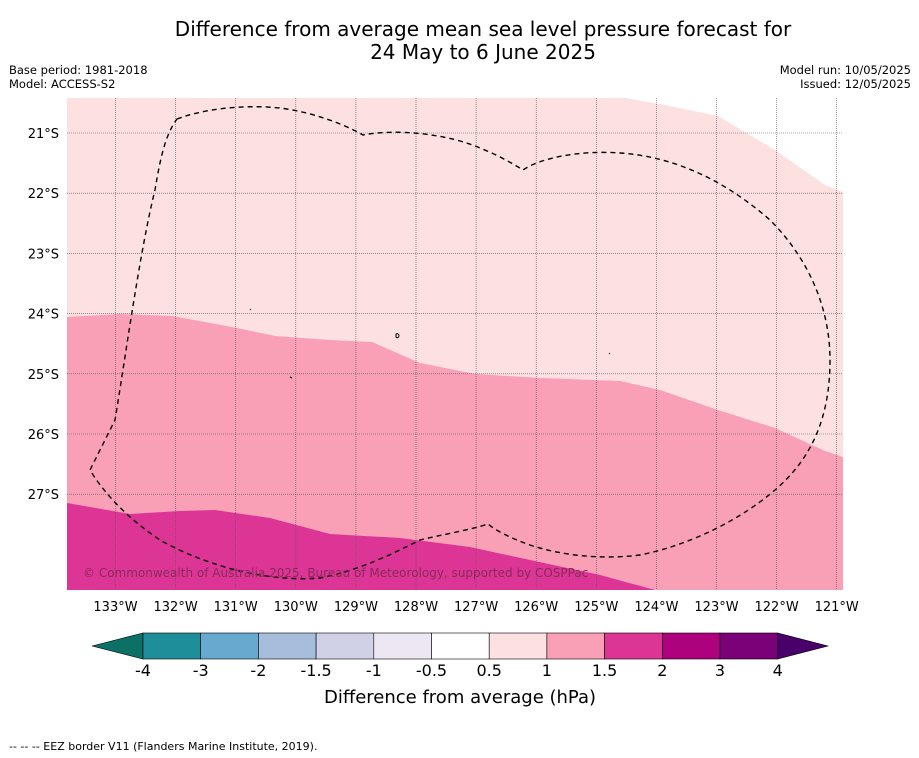 The height and width of the screenshot is (758, 919). I want to click on colorbar-tick-label: -3, so click(201, 670).